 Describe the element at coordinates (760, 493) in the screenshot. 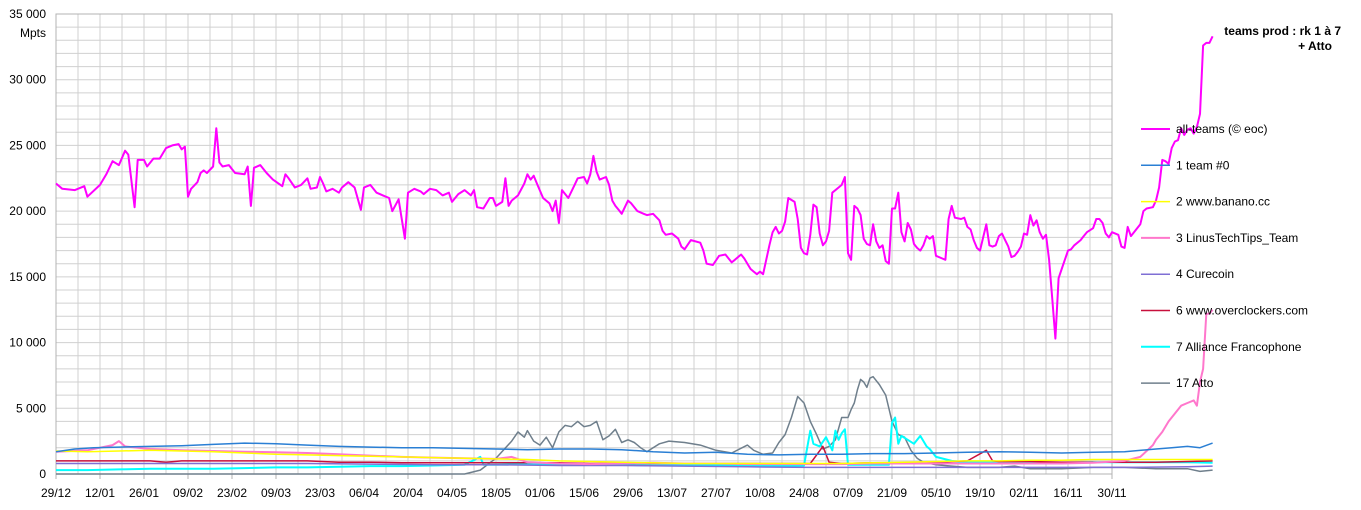

I see `x-tick-label: 10/08` at that location.